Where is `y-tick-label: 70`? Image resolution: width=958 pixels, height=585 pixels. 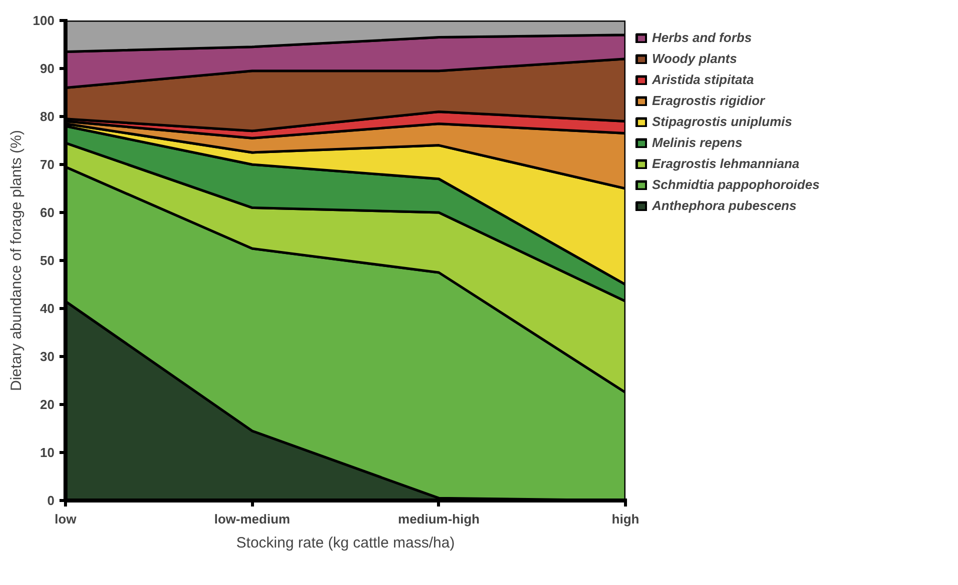 y-tick-label: 70 is located at coordinates (47, 164).